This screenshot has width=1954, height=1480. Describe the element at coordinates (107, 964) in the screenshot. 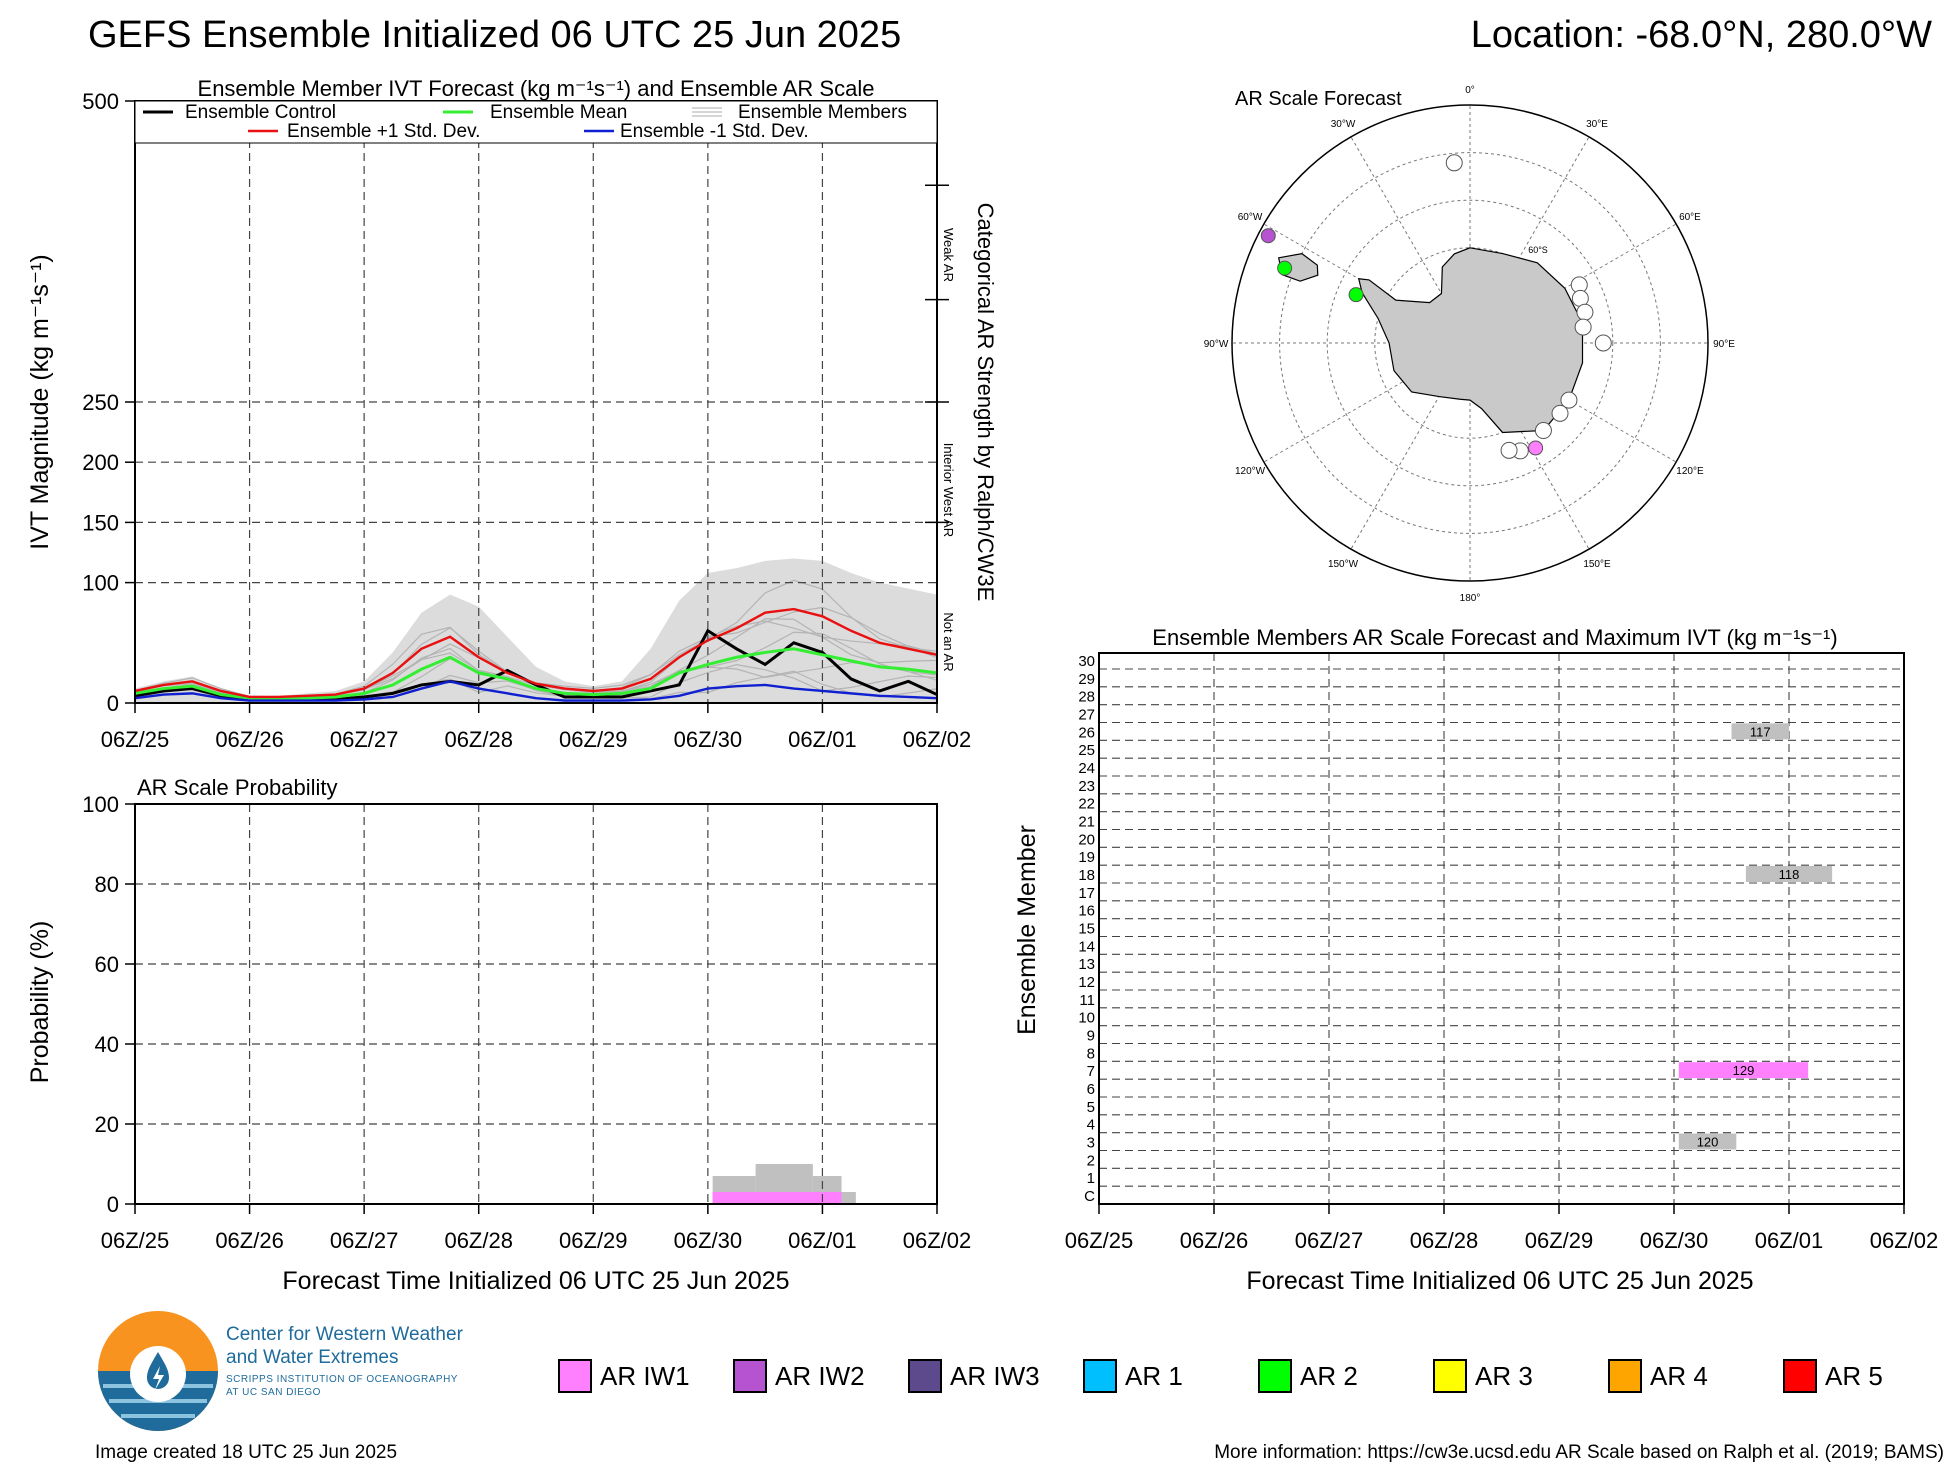

I see `prob-y-tick-label: 60` at that location.